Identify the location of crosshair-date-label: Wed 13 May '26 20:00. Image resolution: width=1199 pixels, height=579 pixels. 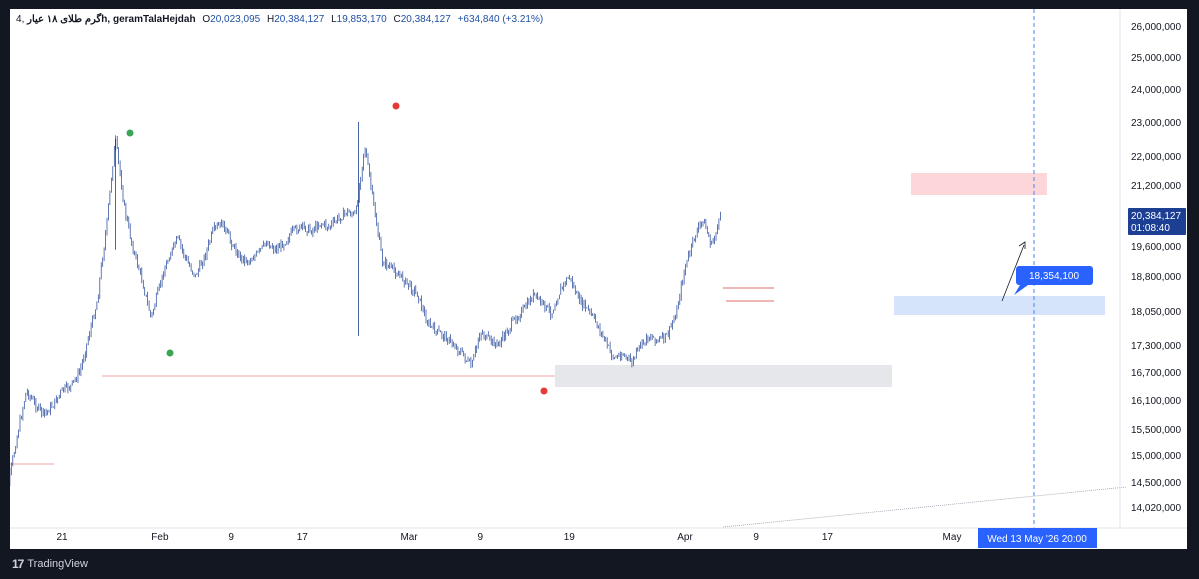
(1037, 539).